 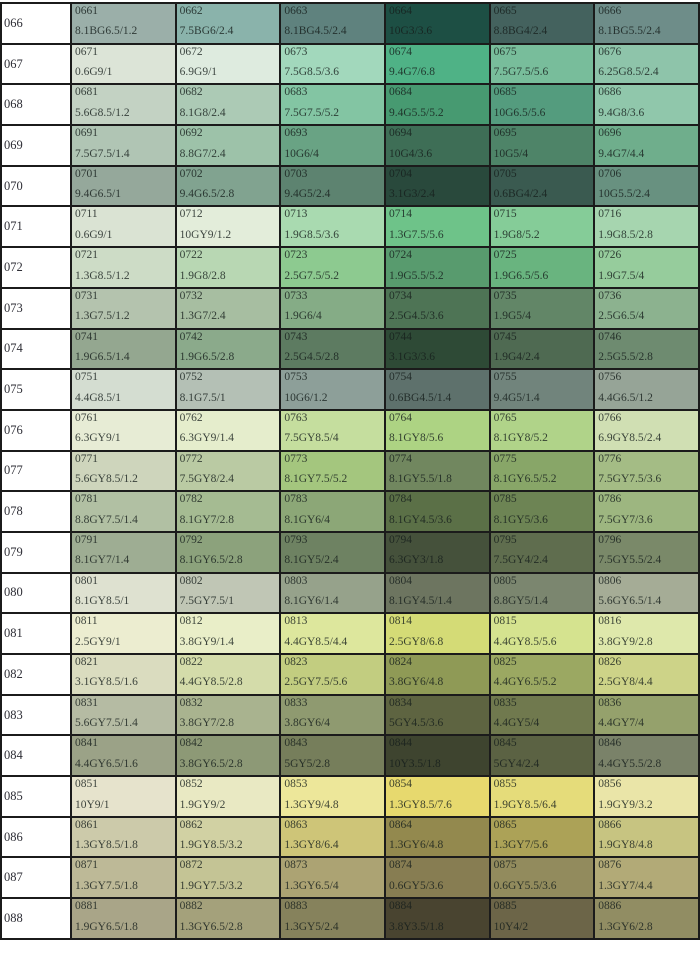 I want to click on color-cell: 0725 1.9G6.5/5.6, so click(x=542, y=267).